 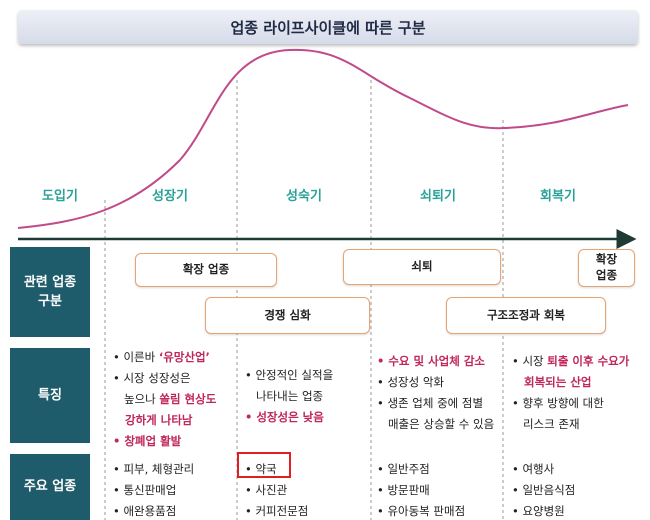 What do you see at coordinates (410, 382) in the screenshot?
I see `feature-text: • 성장성 악화` at bounding box center [410, 382].